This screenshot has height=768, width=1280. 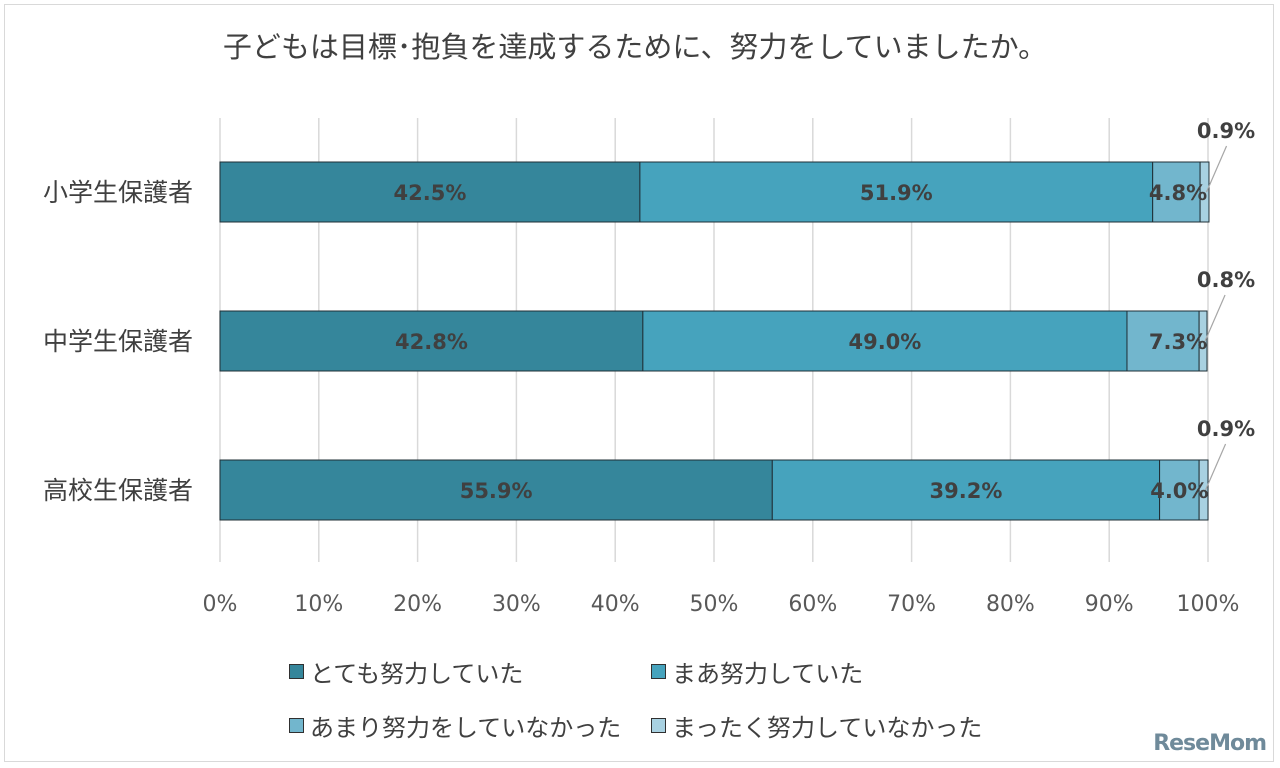 I want to click on data-label: 0.8%, so click(x=1226, y=280).